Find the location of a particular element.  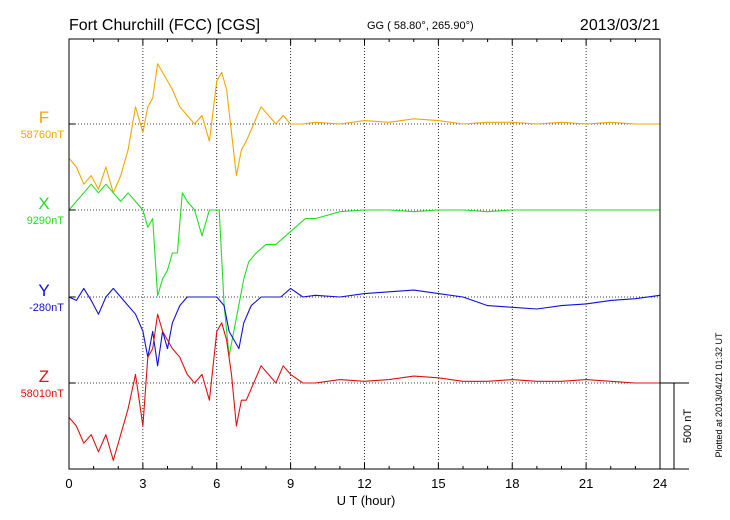

x-tick-label: 12 is located at coordinates (364, 483).